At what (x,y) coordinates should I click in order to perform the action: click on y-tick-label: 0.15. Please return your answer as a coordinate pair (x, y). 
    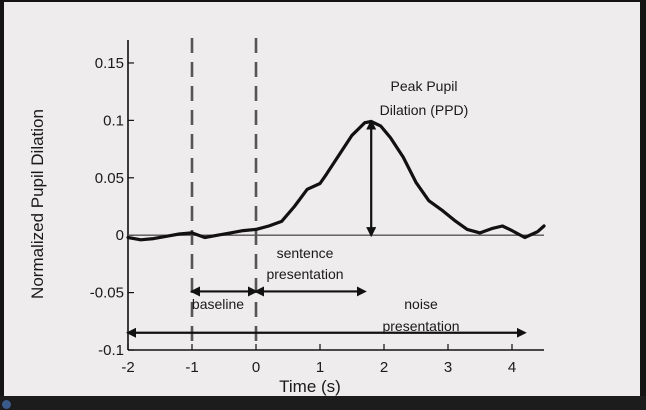
    Looking at the image, I should click on (109, 63).